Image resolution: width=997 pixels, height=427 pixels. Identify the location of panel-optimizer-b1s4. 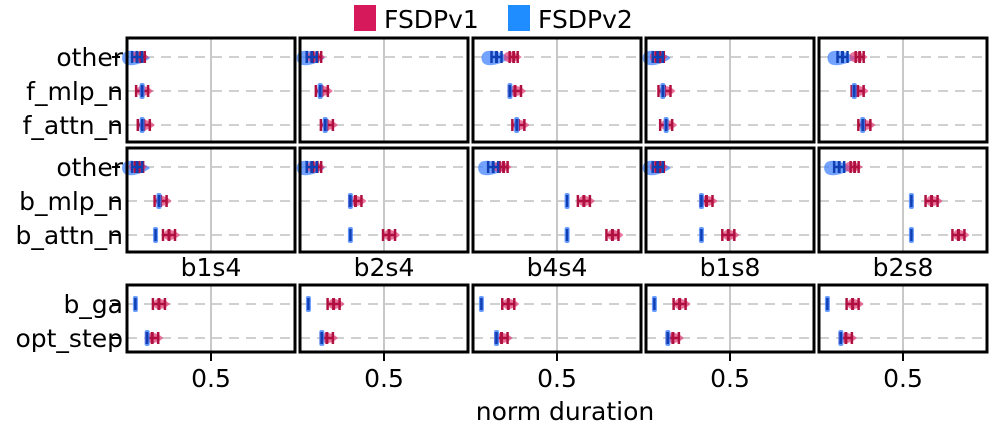
(211, 318).